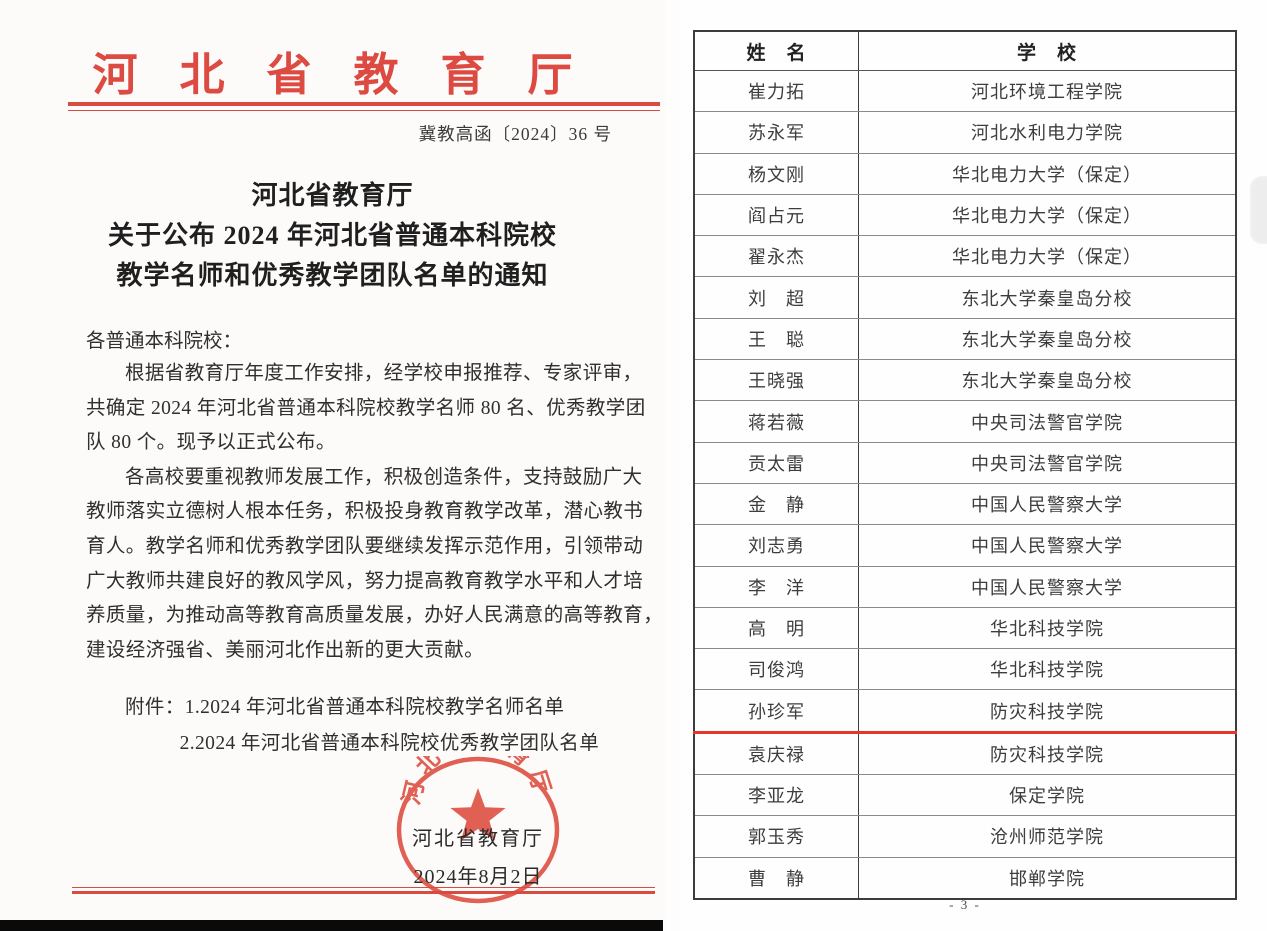  What do you see at coordinates (776, 795) in the screenshot?
I see `name-cell: 李亚龙` at bounding box center [776, 795].